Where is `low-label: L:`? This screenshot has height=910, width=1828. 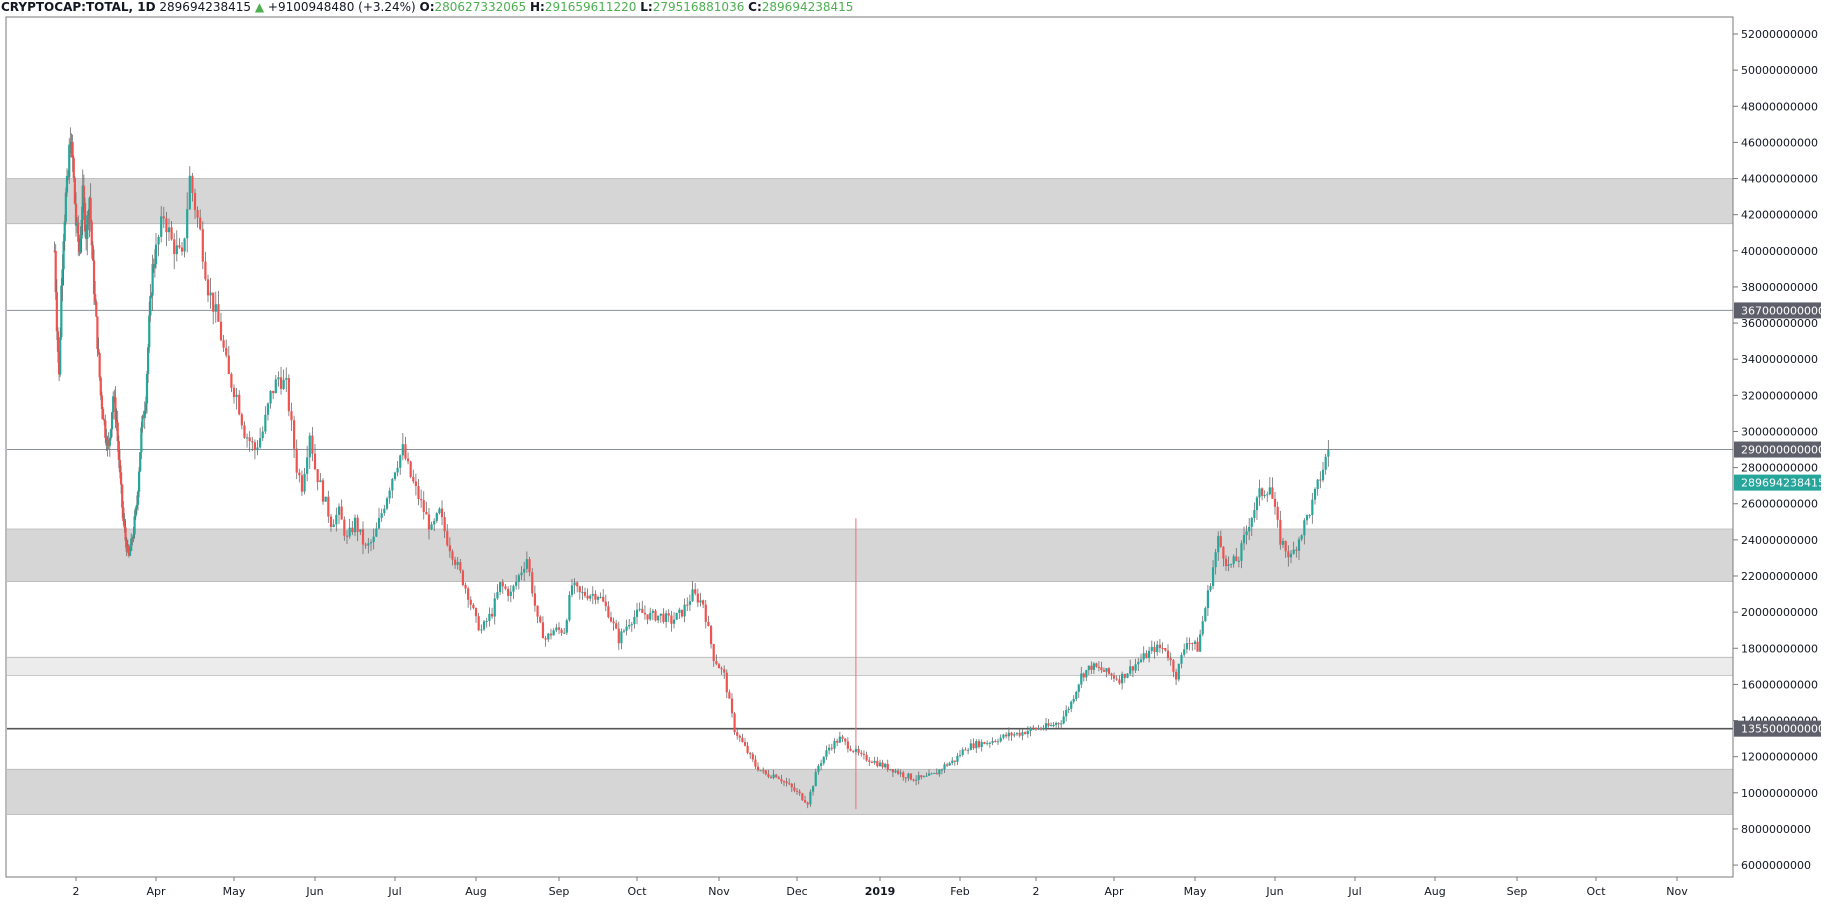
low-label: L: is located at coordinates (646, 7).